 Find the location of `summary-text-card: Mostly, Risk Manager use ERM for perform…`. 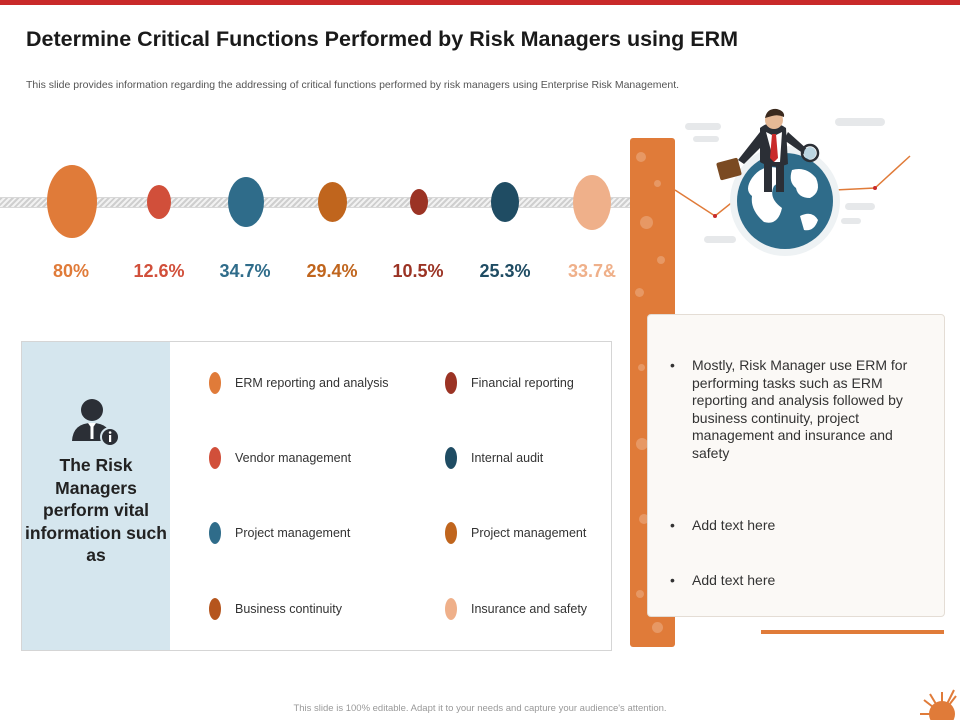

summary-text-card: Mostly, Risk Manager use ERM for perform… is located at coordinates (796, 465).